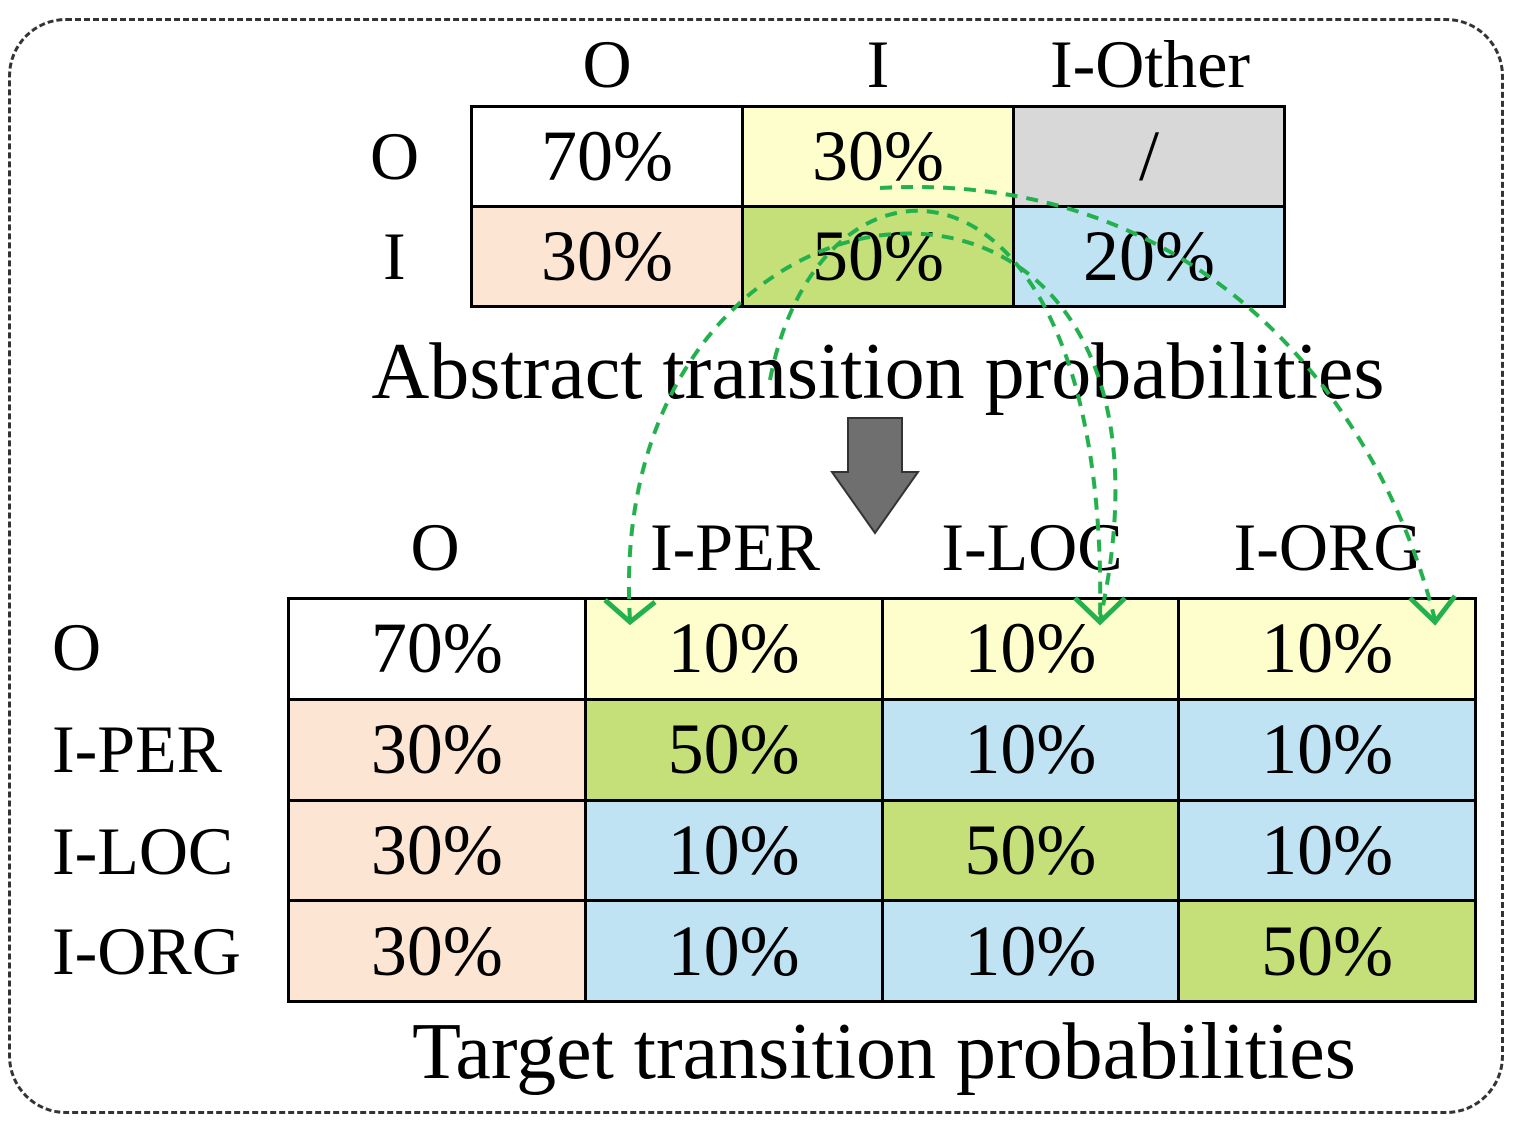 Image resolution: width=1513 pixels, height=1144 pixels. Describe the element at coordinates (733, 850) in the screenshot. I see `target-cell-i-loc-i-per: 10%` at that location.